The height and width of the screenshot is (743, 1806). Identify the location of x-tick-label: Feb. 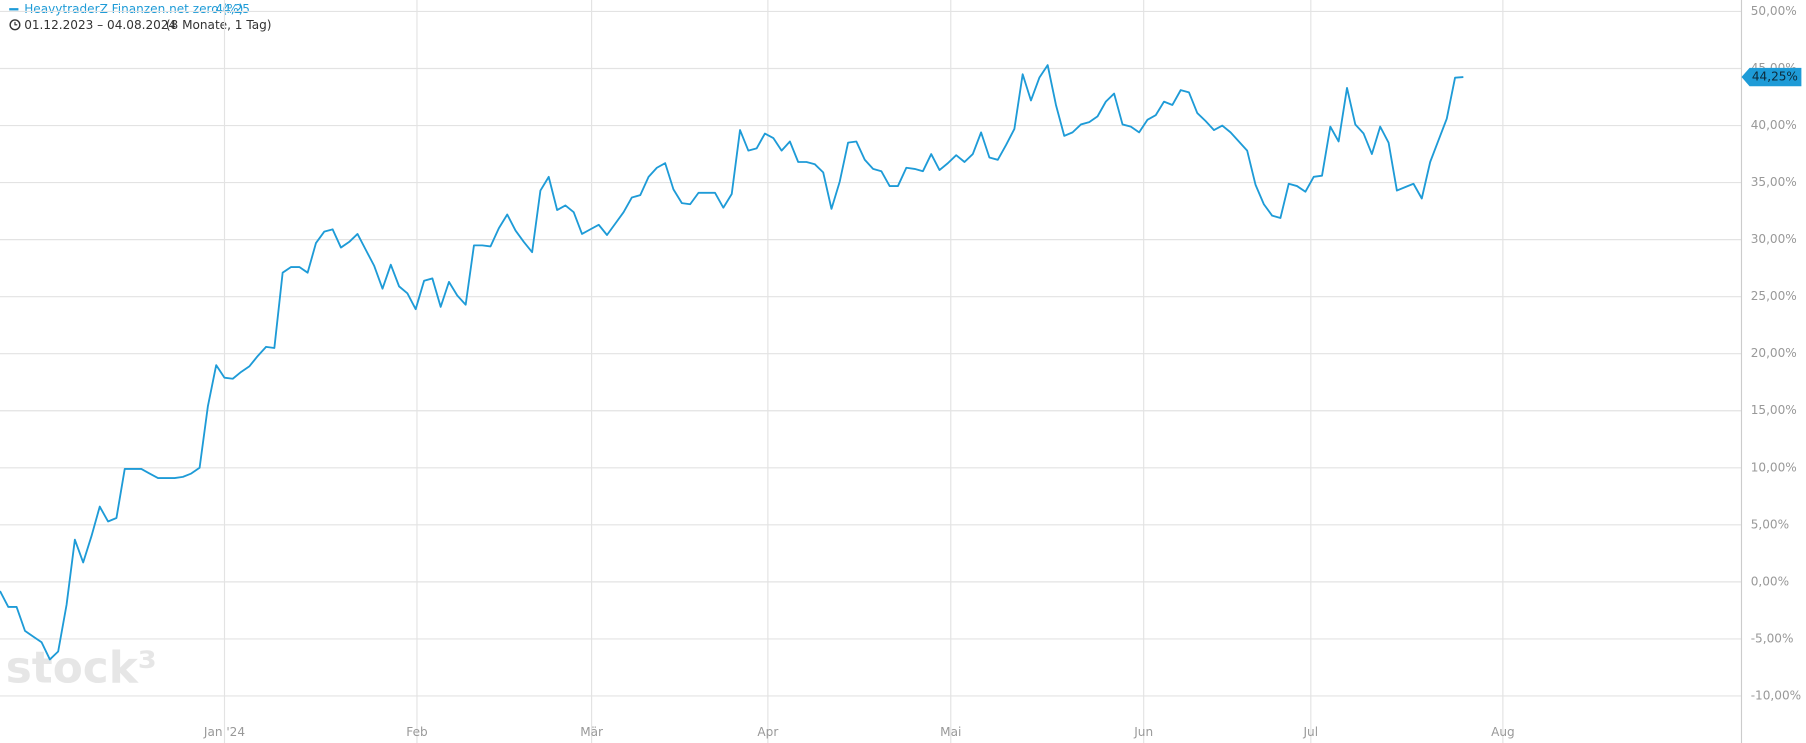
(416, 732).